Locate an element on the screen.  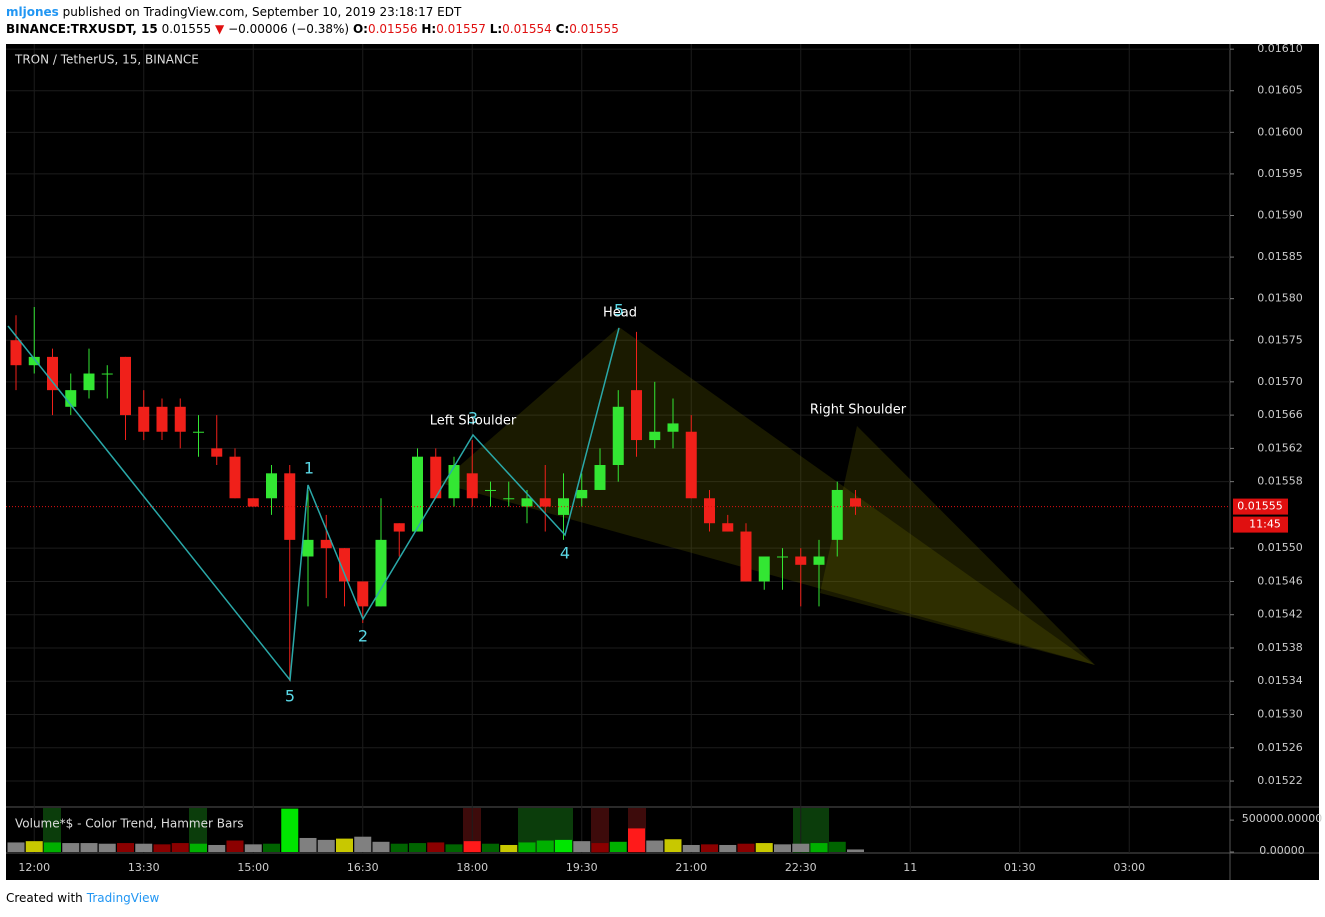
h-label: H: is located at coordinates (429, 29).